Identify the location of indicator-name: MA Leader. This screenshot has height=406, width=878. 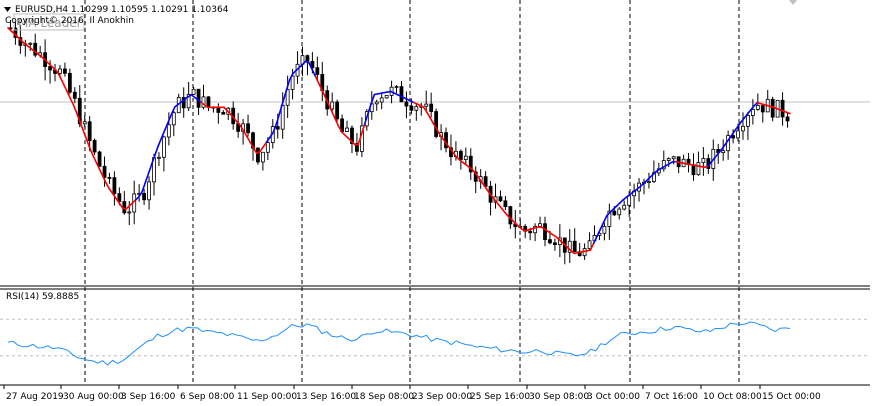
(50, 23).